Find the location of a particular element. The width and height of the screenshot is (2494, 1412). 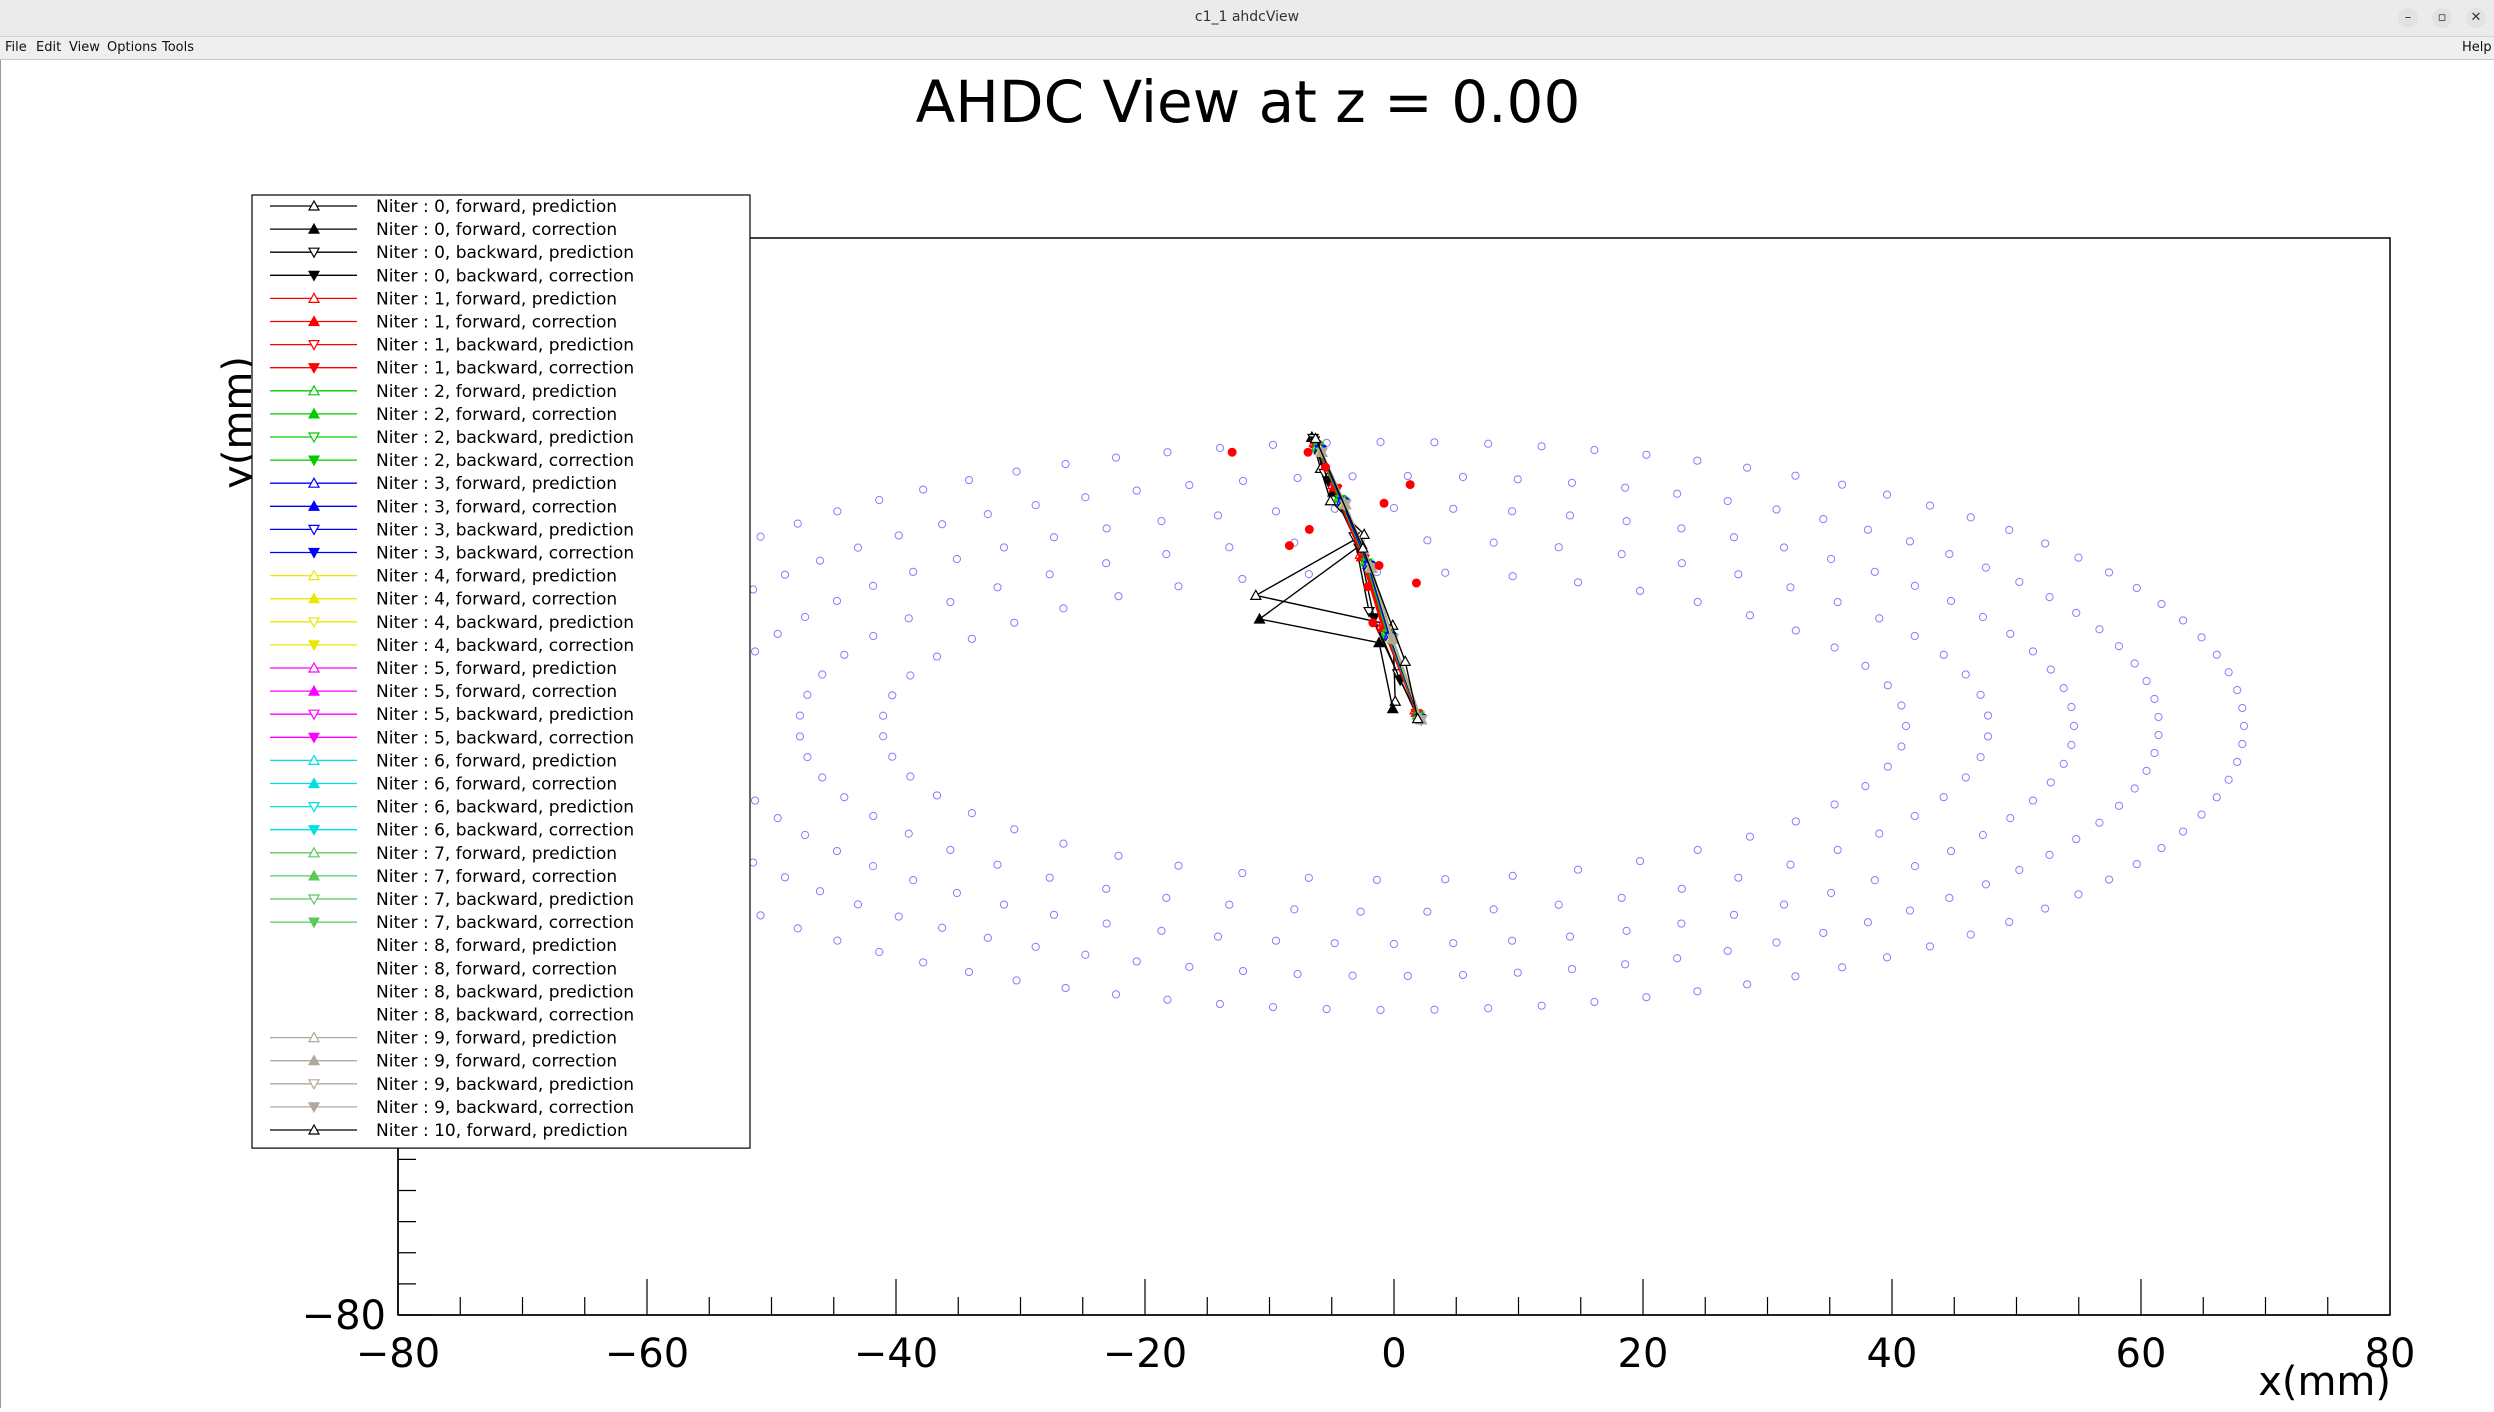

menu-options: Options is located at coordinates (132, 47).